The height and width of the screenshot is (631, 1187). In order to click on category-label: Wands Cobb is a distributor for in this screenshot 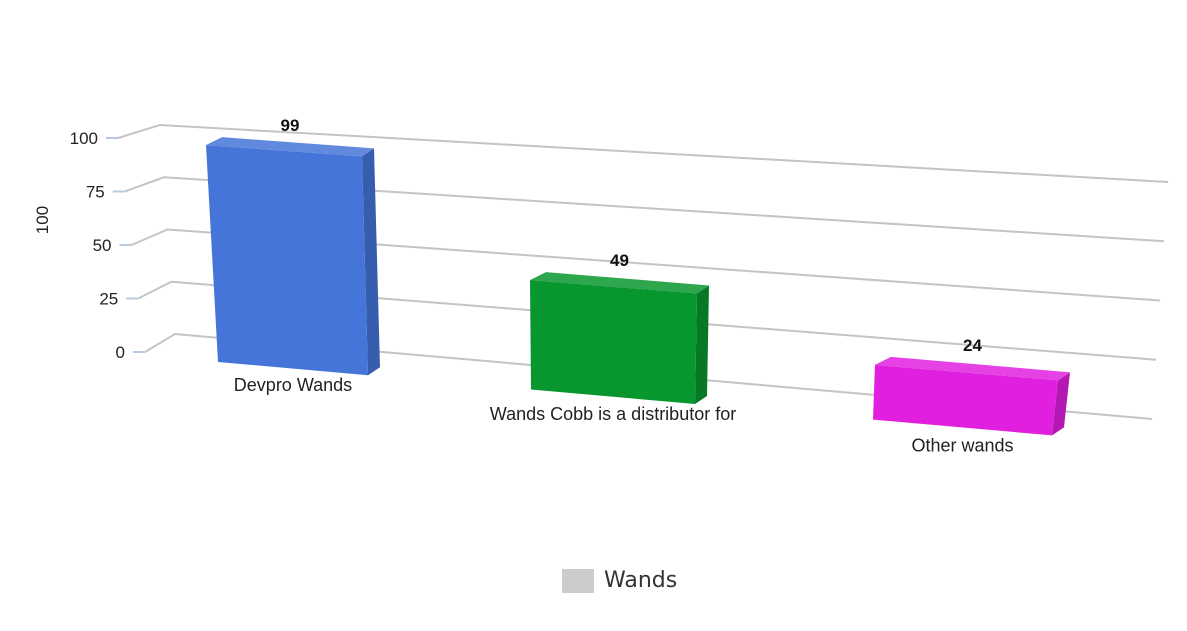, I will do `click(613, 414)`.